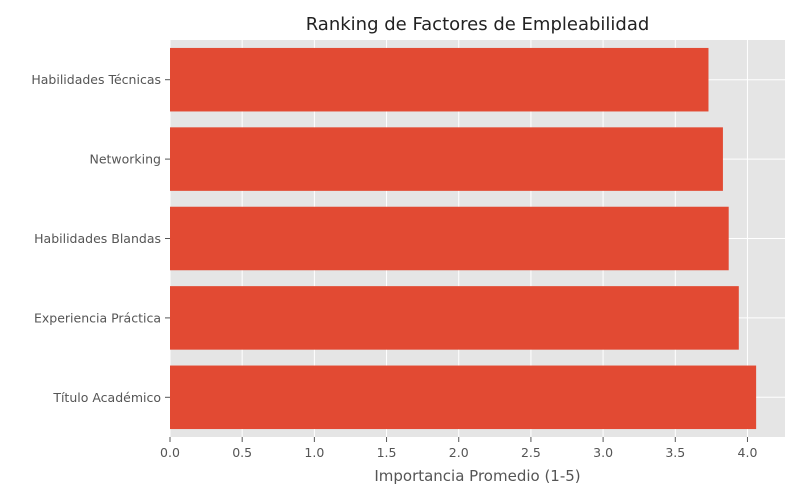  Describe the element at coordinates (478, 24) in the screenshot. I see `chart-title: Ranking de Factores de Empleabilidad` at that location.